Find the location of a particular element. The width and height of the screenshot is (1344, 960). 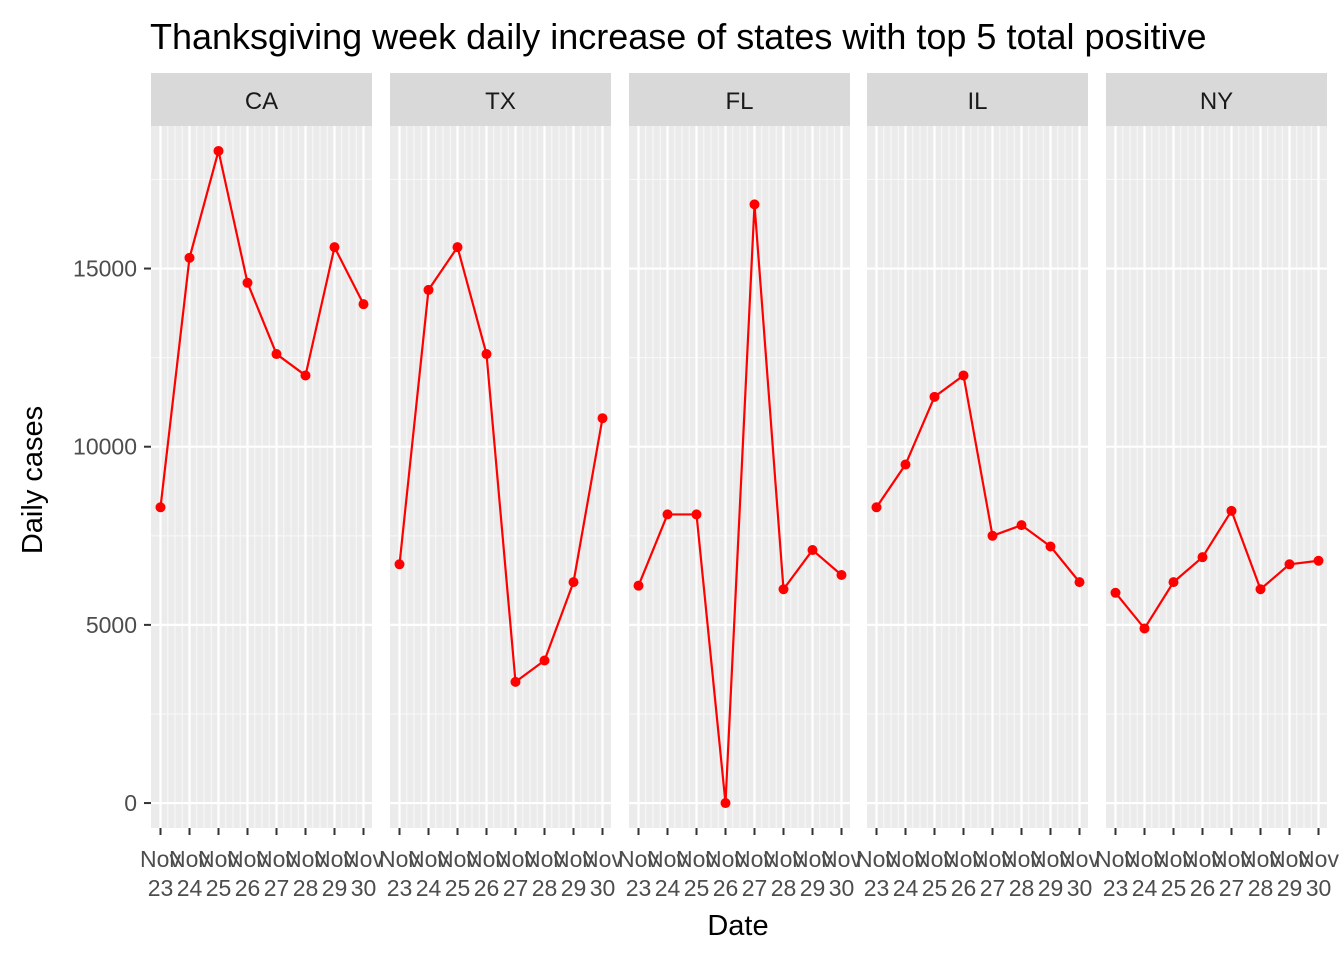

y-axis: 0 5000 10000 15000 is located at coordinates (112, 536).